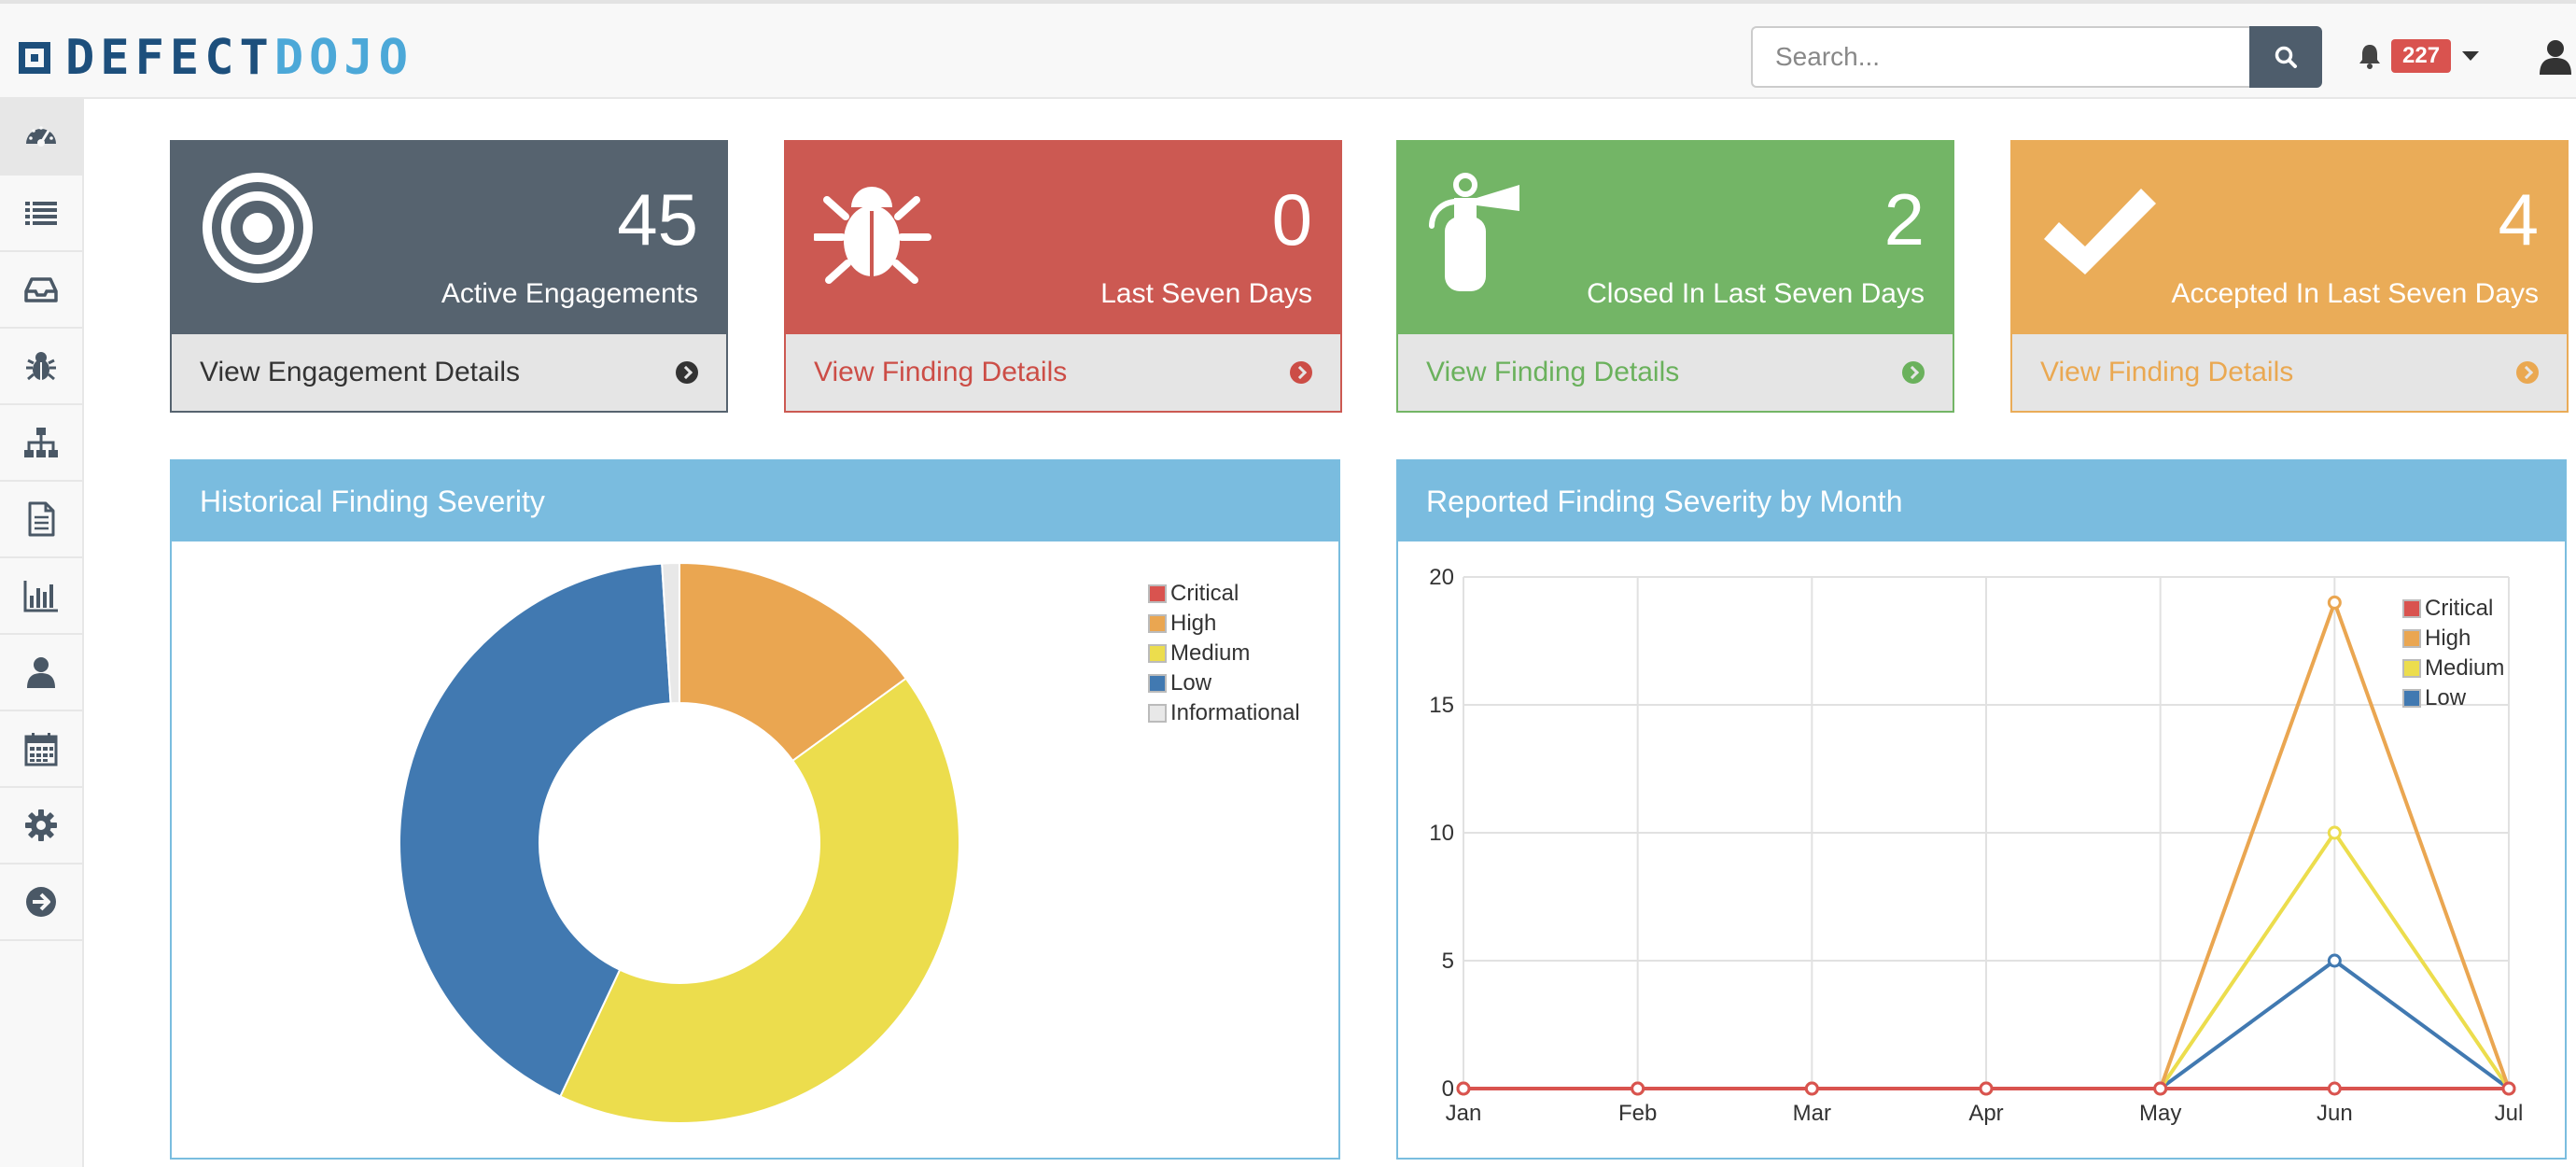 Image resolution: width=2576 pixels, height=1167 pixels. What do you see at coordinates (2334, 960) in the screenshot?
I see `data-point-low` at bounding box center [2334, 960].